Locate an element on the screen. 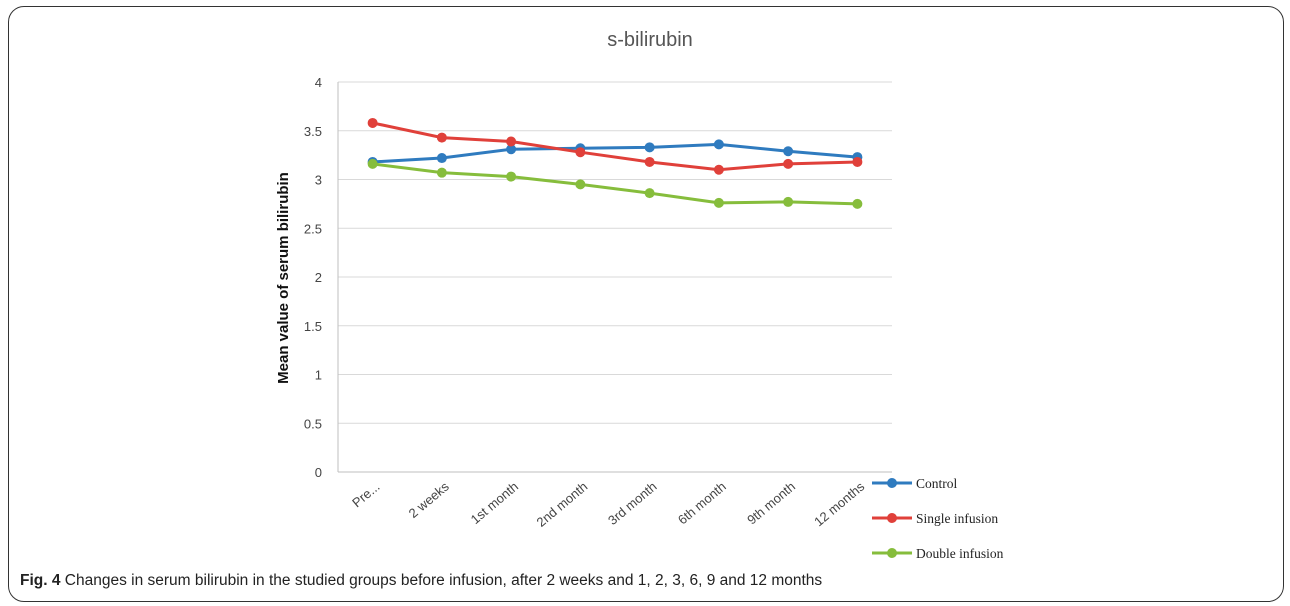  x-tick-label: 1st month is located at coordinates (494, 503).